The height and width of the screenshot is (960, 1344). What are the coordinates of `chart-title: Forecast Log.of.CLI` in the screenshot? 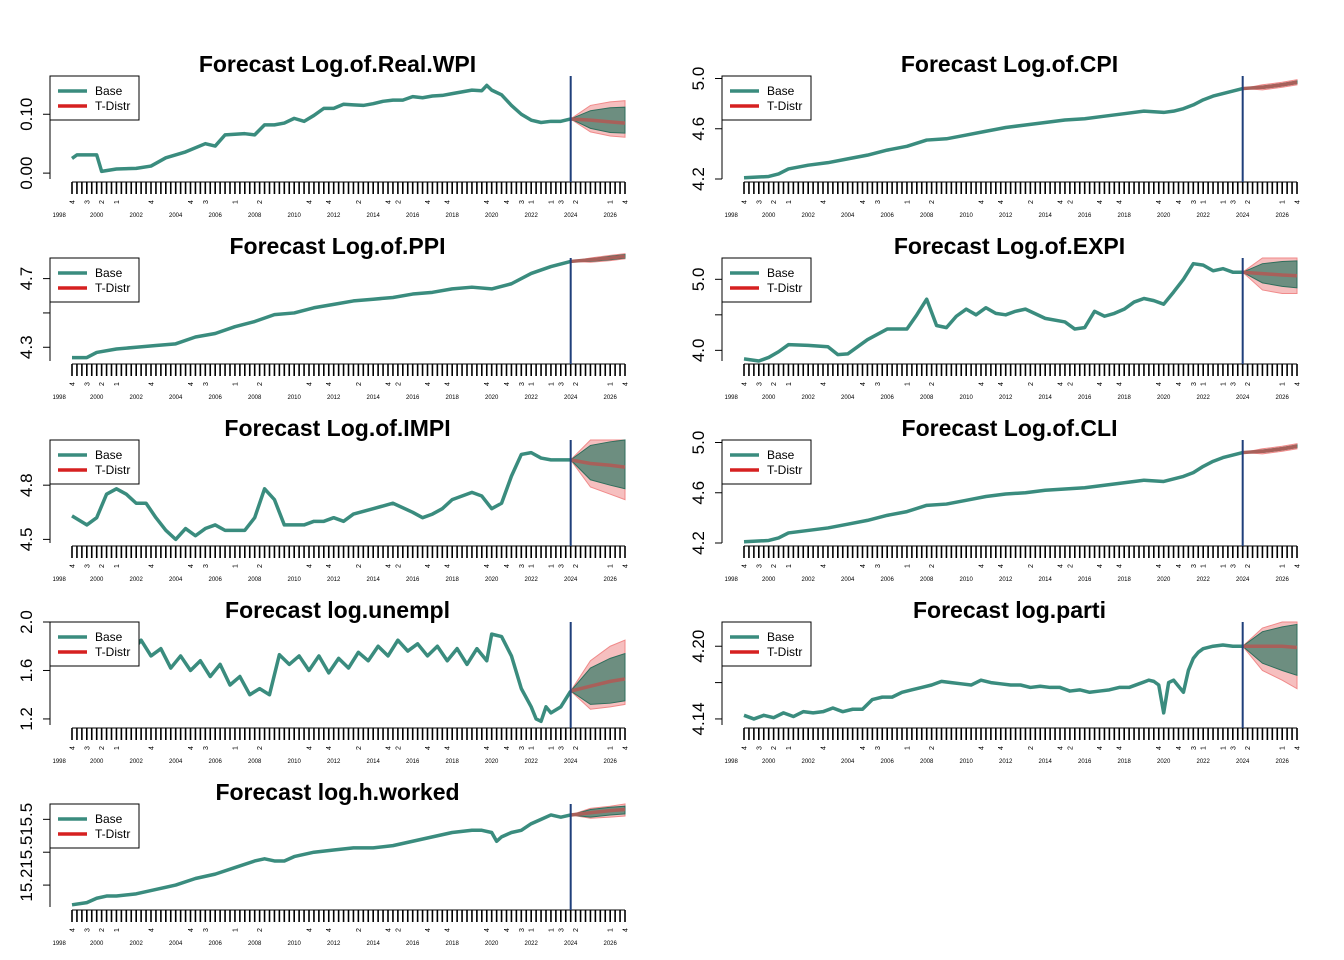 It's located at (1010, 428).